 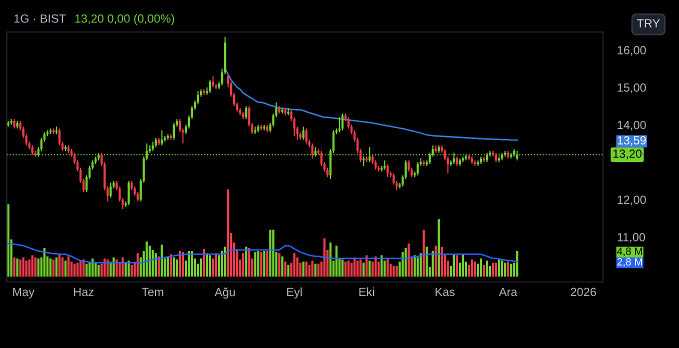 I want to click on y-tick-label: 15,00, so click(x=632, y=88).